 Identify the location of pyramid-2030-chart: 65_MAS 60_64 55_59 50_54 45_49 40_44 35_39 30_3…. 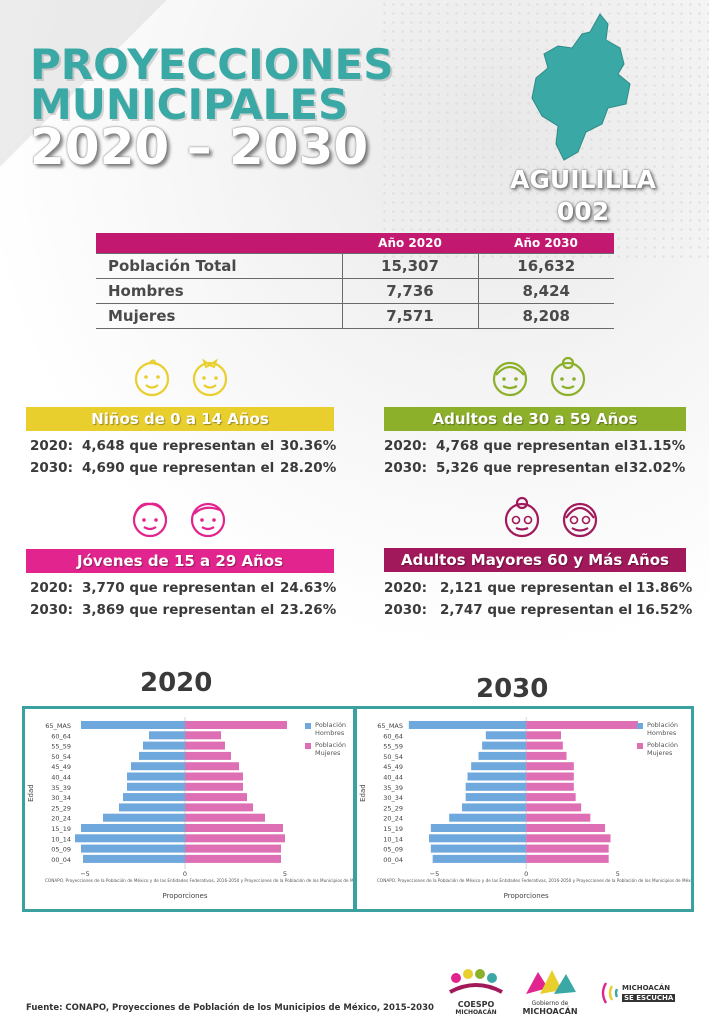
(525, 808).